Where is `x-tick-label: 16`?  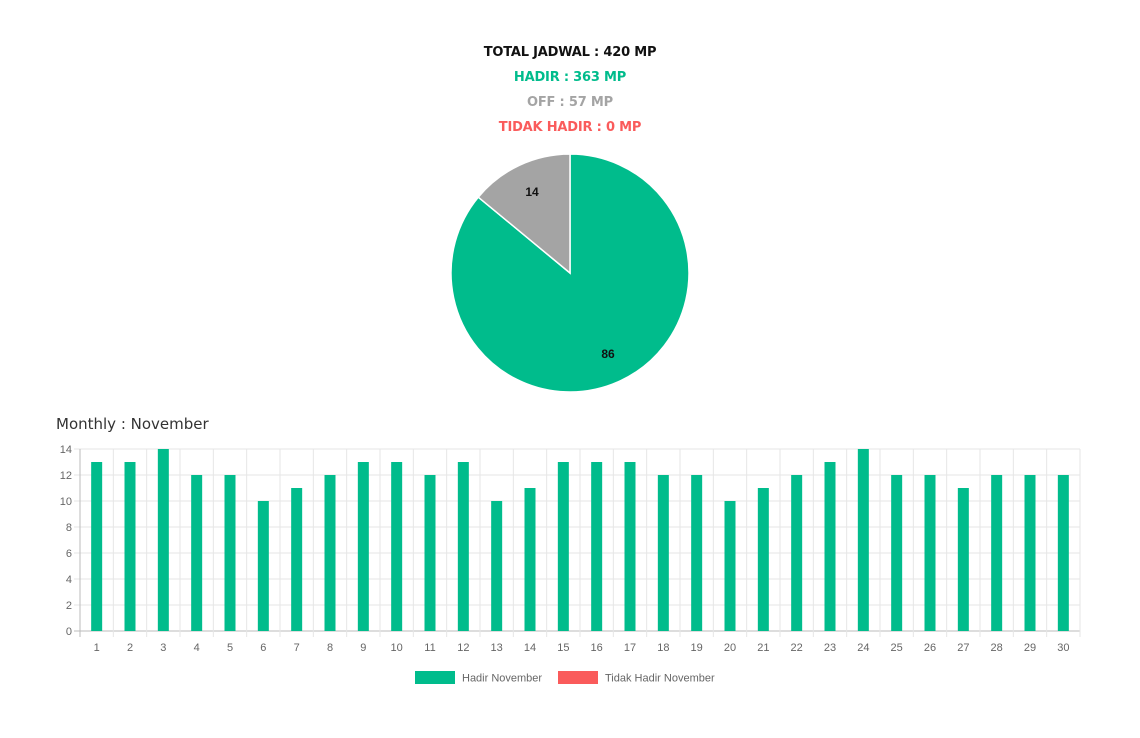
x-tick-label: 16 is located at coordinates (597, 648).